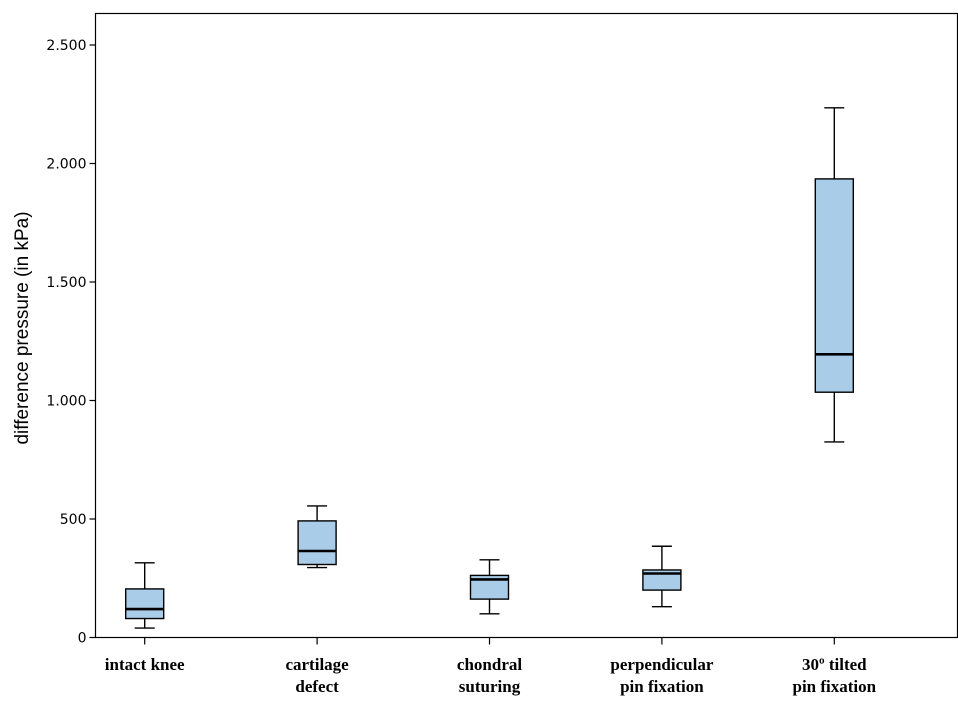  I want to click on x-category-label-line: 30º tilted, so click(834, 664).